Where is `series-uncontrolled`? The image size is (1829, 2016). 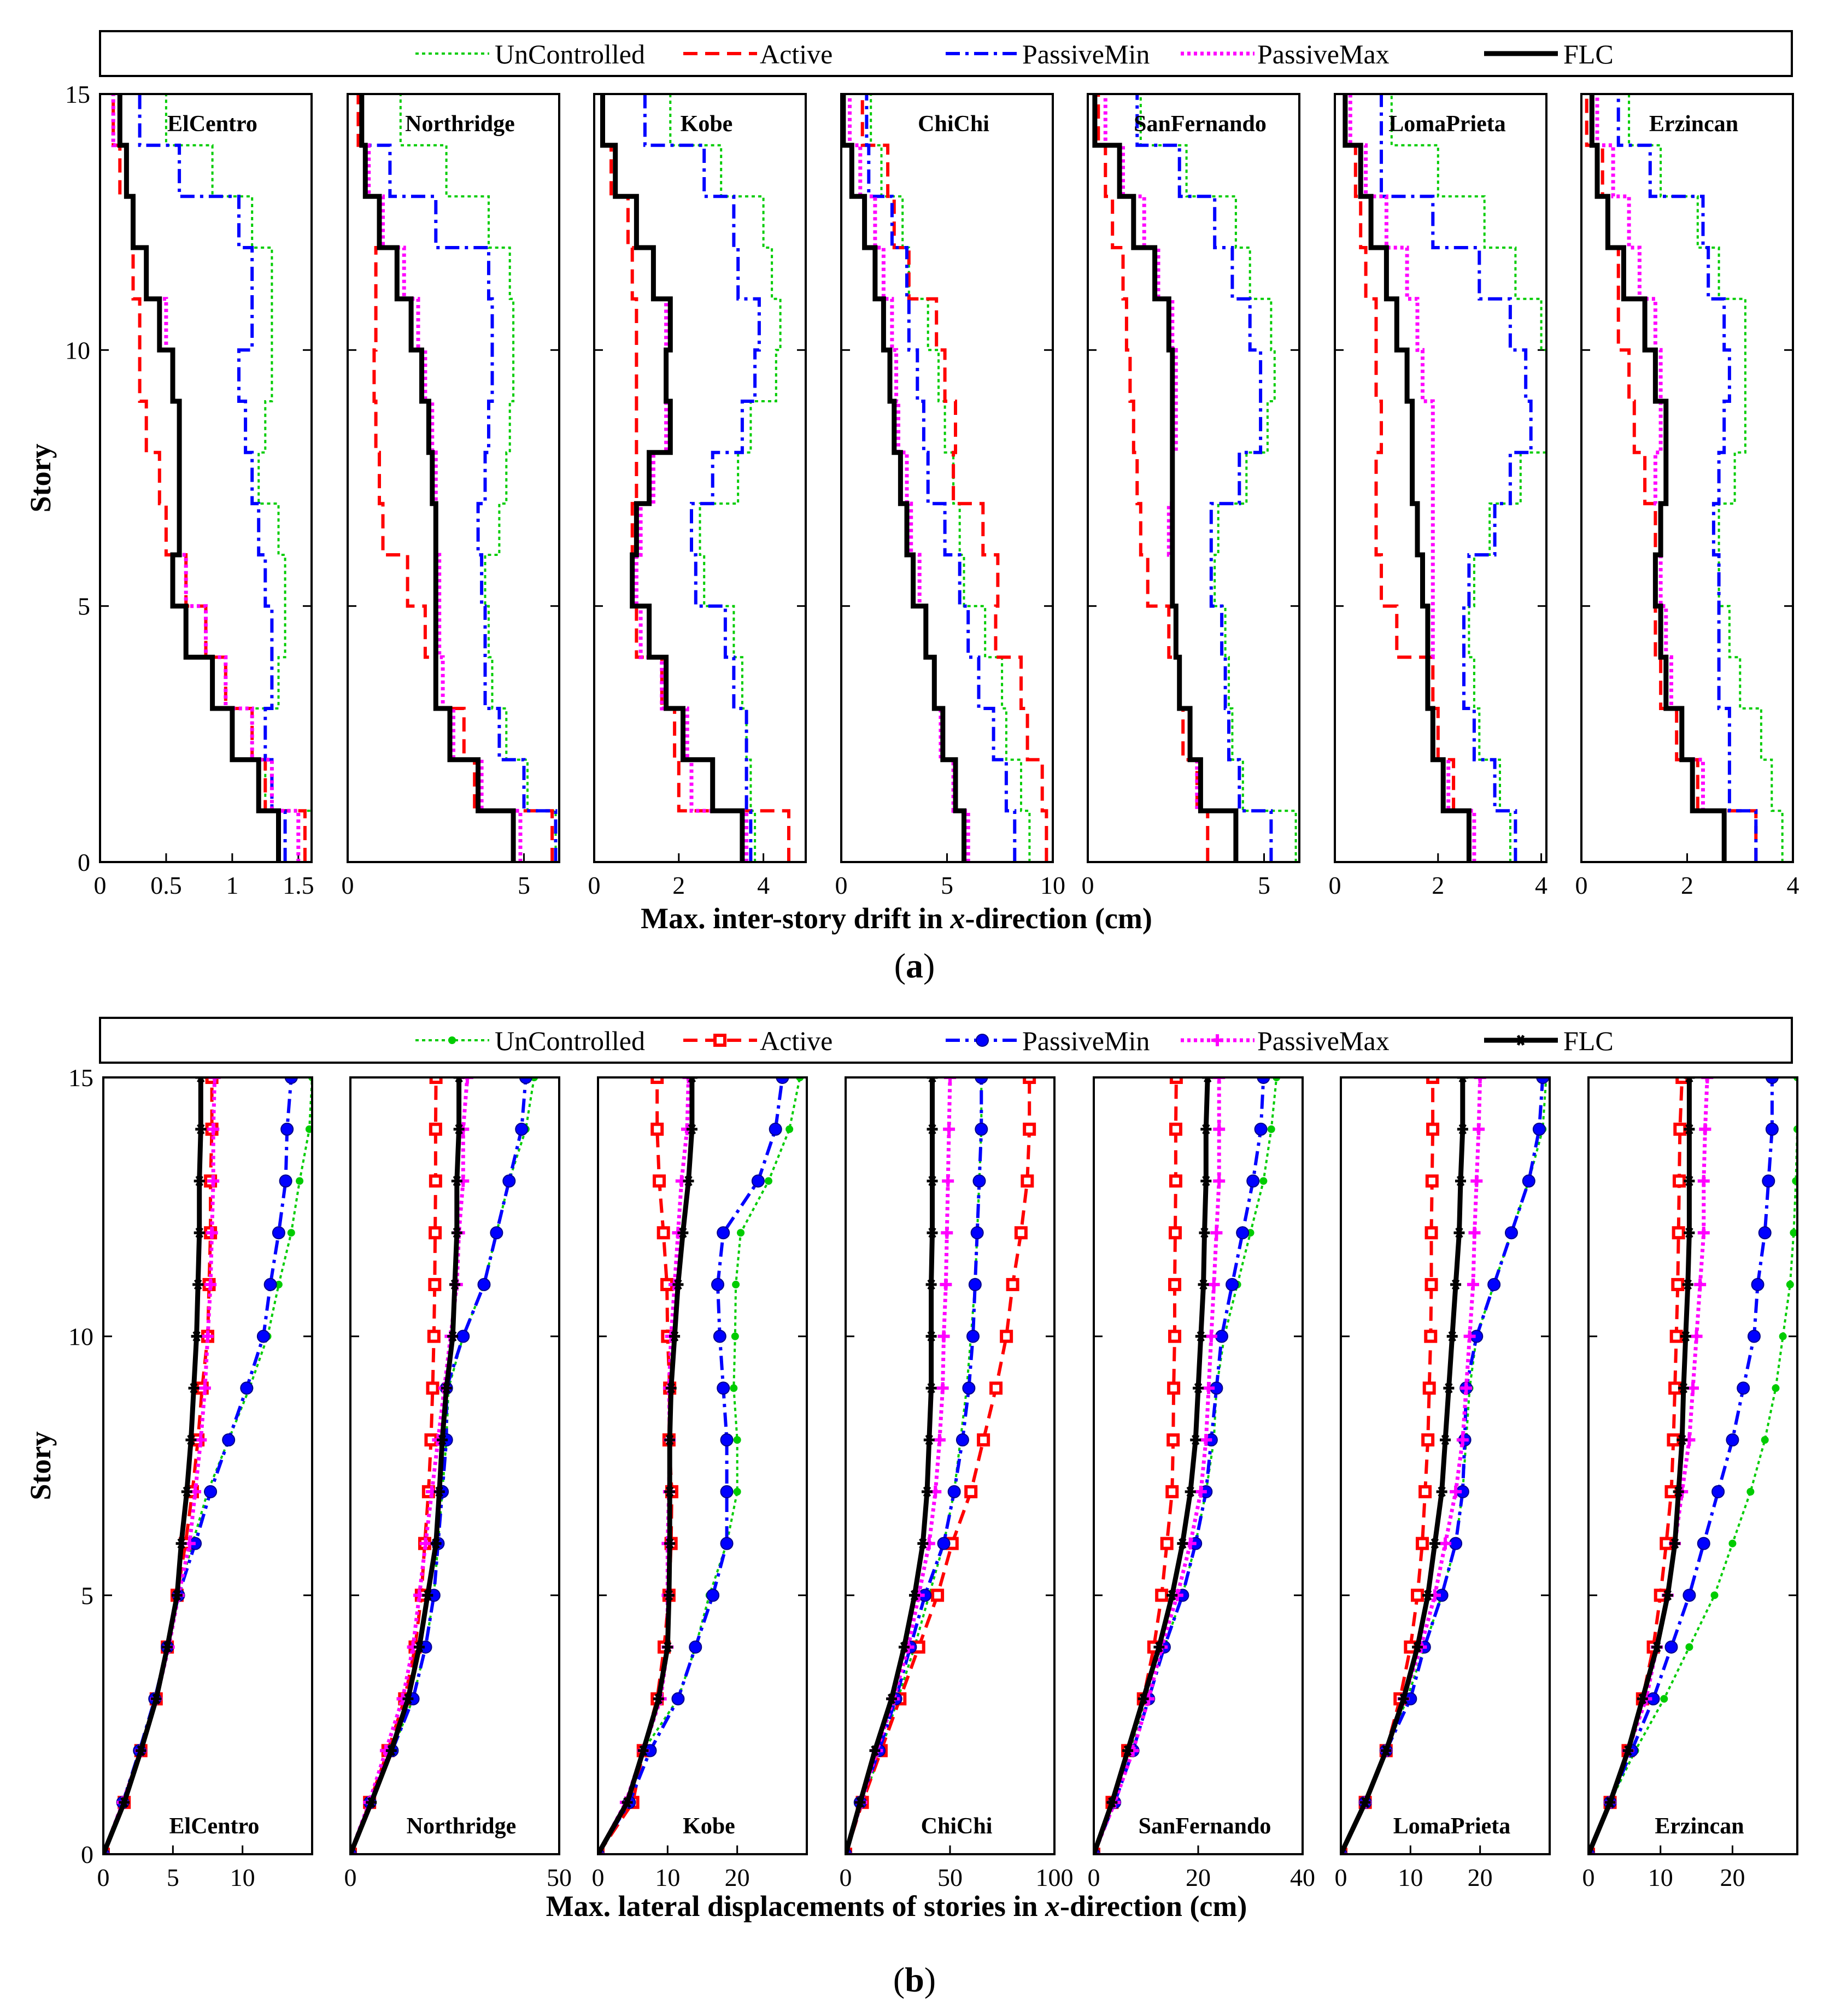 series-uncontrolled is located at coordinates (207, 1465).